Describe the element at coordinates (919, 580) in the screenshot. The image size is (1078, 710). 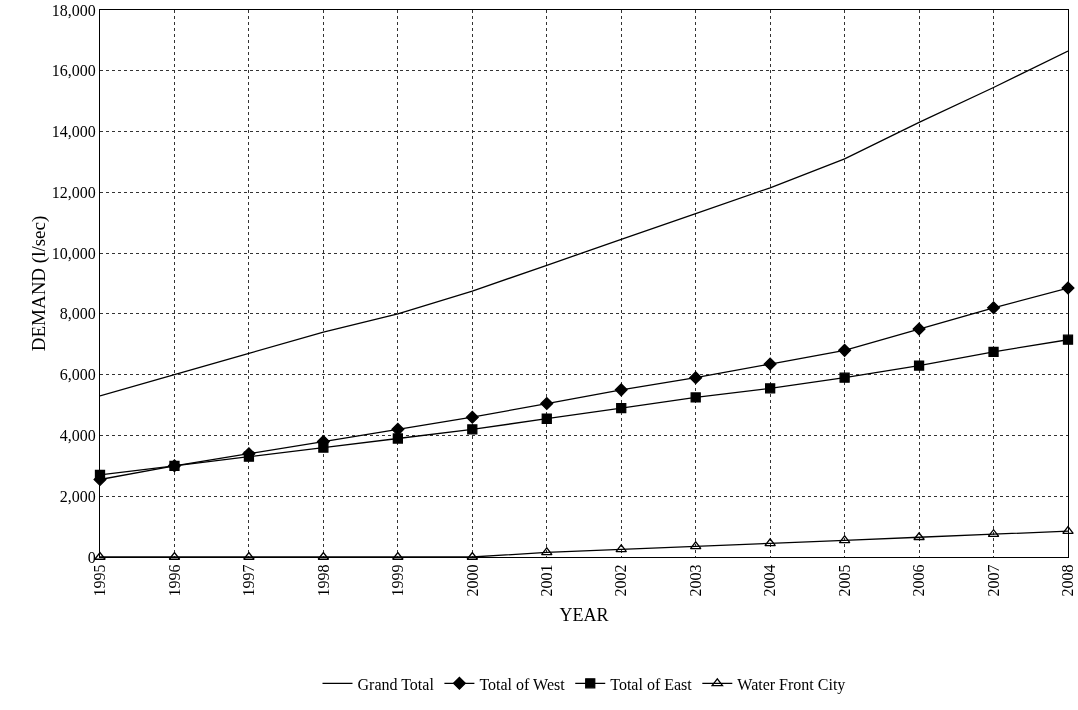
I see `x-tick-label: 2006` at that location.